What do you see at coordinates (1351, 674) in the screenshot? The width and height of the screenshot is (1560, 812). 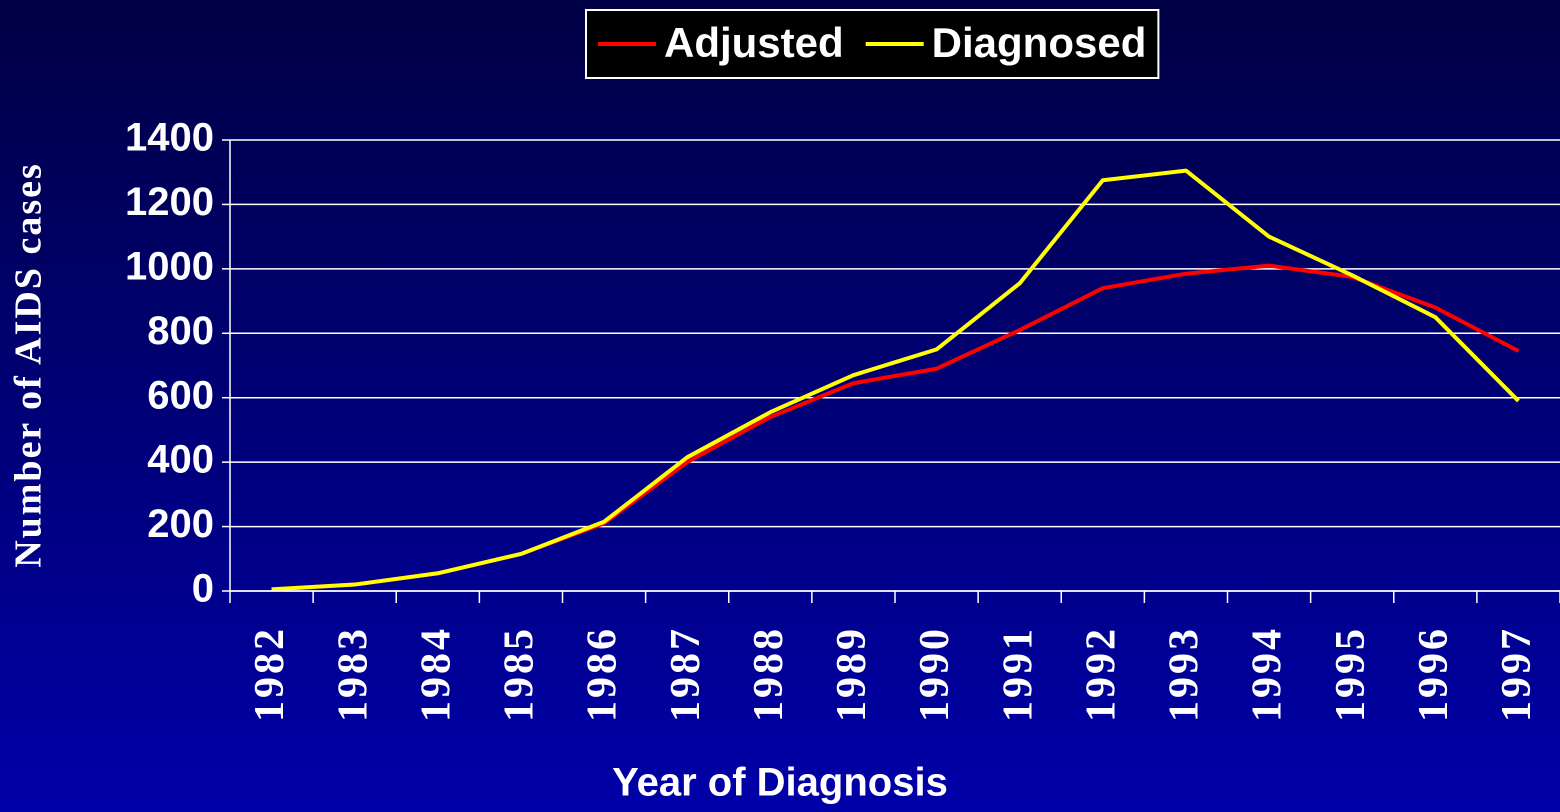 I see `x-tick-label: 1995` at bounding box center [1351, 674].